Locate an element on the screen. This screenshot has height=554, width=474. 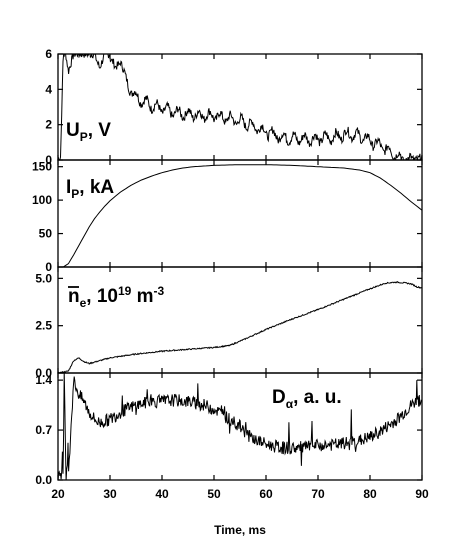
y-tick-label: 6 is located at coordinates (48, 54).